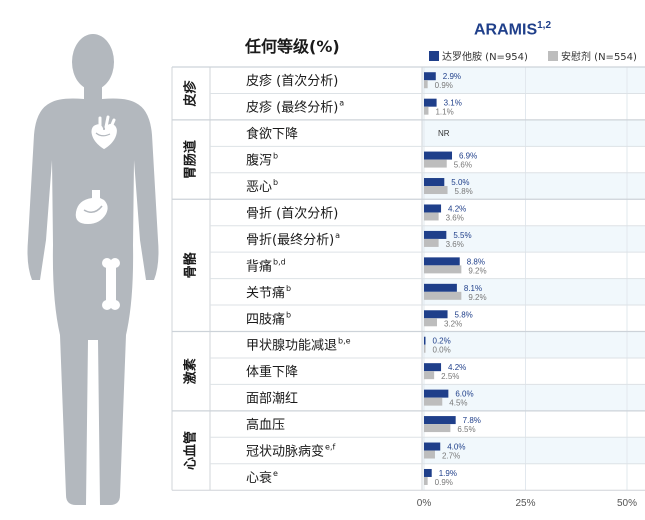 Image resolution: width=645 pixels, height=520 pixels. I want to click on value-label-drug: 0.2%, so click(442, 341).